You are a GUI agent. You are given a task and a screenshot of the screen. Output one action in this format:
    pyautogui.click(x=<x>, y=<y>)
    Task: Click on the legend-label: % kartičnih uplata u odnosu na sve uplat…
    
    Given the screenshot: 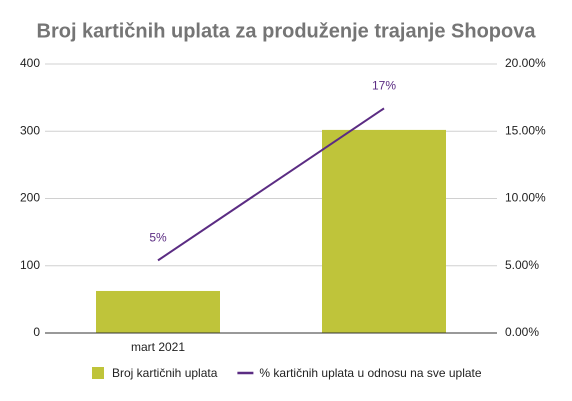 What is the action you would take?
    pyautogui.click(x=370, y=373)
    